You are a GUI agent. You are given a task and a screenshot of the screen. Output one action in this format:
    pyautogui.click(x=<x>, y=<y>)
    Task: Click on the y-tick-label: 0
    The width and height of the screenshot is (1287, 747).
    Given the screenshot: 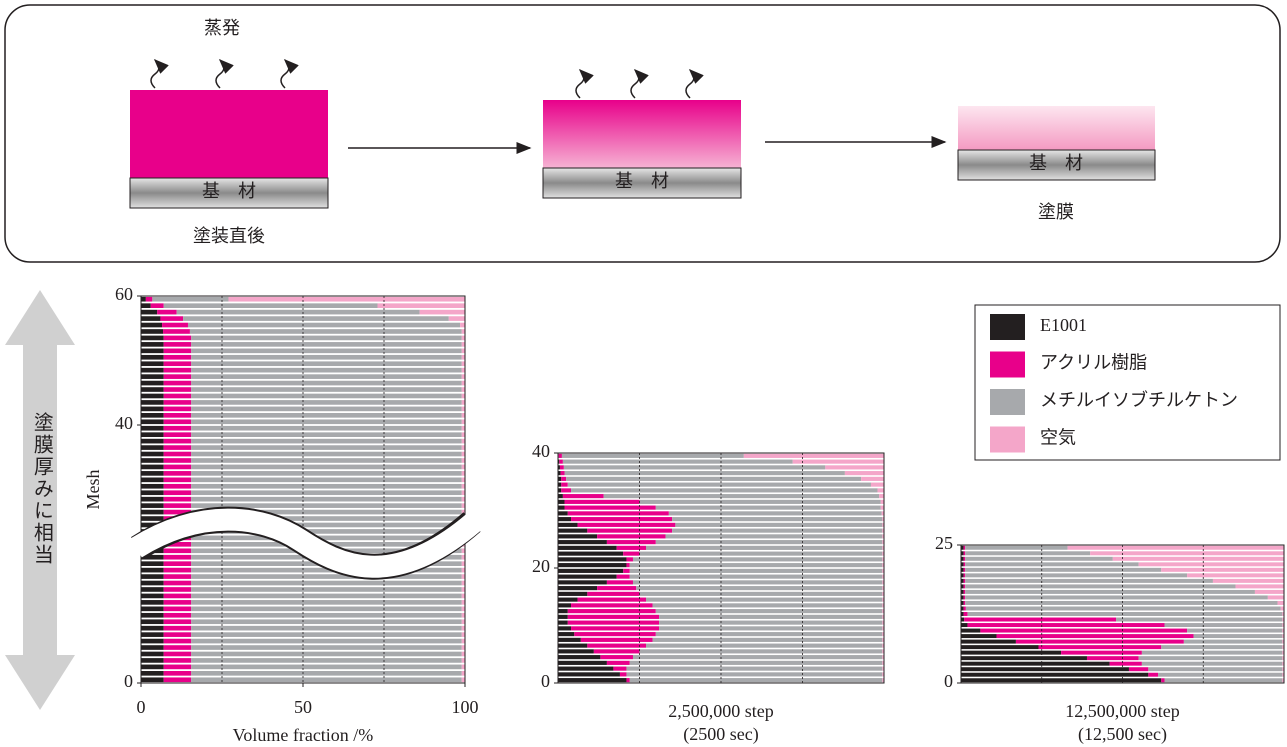 What is the action you would take?
    pyautogui.click(x=545, y=681)
    